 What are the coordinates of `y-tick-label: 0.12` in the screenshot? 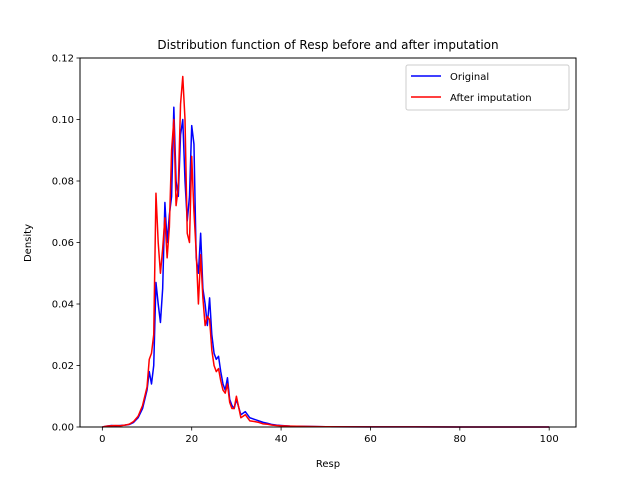 It's located at (63, 59).